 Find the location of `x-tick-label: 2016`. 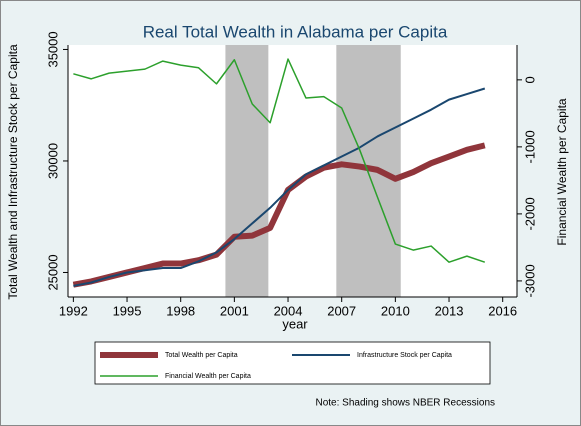

x-tick-label: 2016 is located at coordinates (502, 310).